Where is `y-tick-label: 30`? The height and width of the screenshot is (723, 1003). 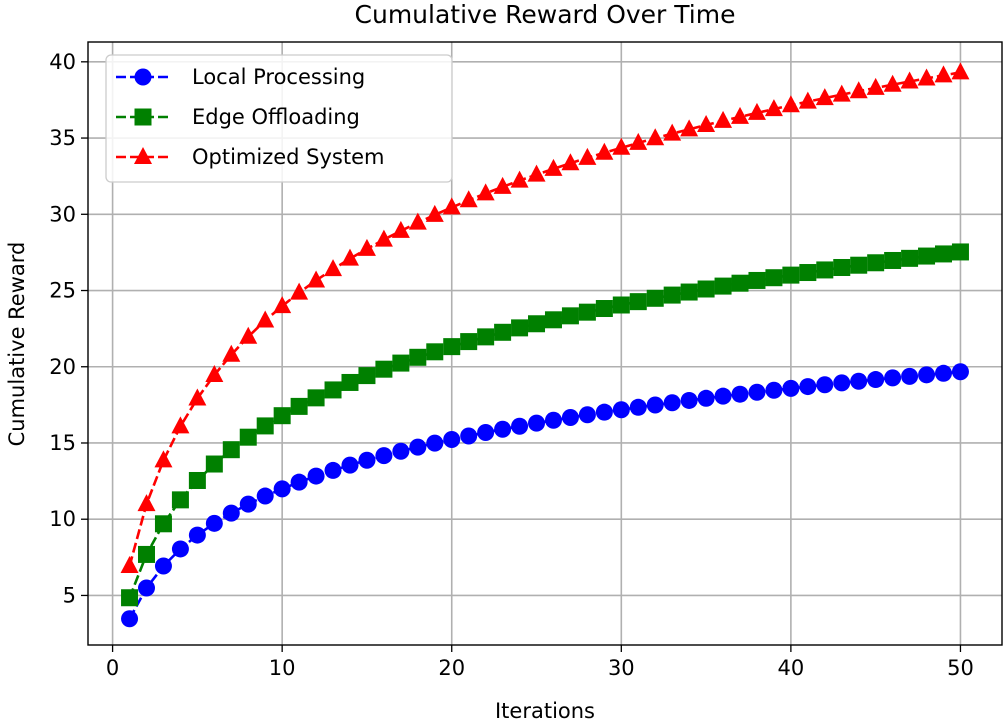 y-tick-label: 30 is located at coordinates (62, 214).